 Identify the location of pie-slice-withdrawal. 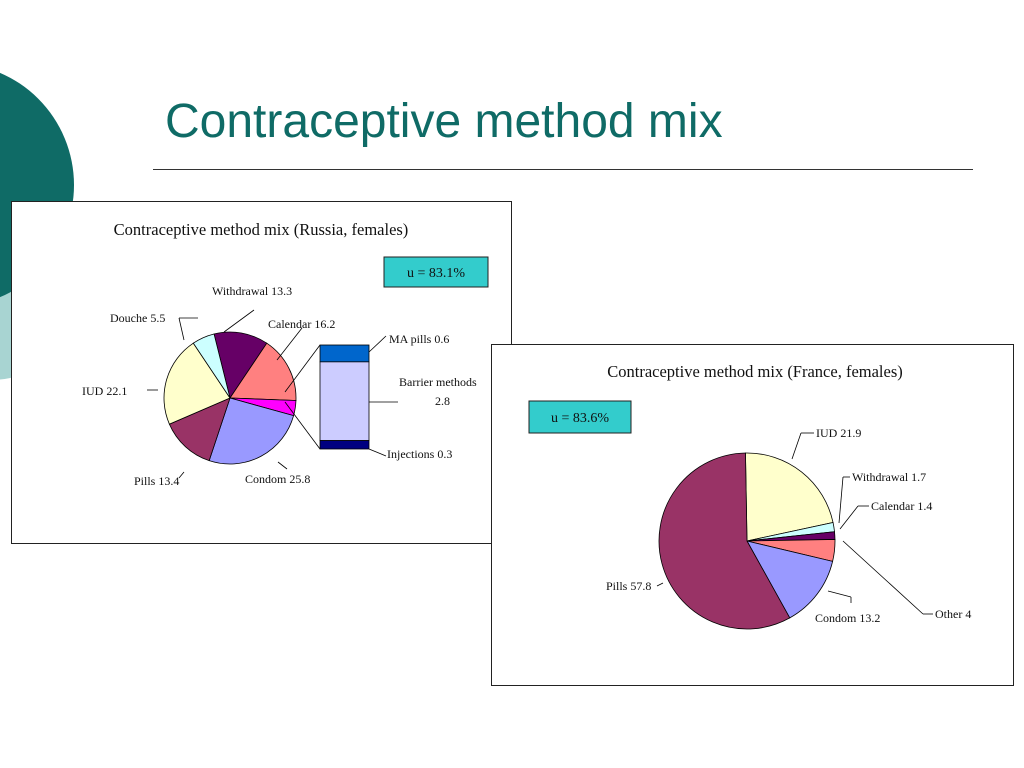
(240, 365).